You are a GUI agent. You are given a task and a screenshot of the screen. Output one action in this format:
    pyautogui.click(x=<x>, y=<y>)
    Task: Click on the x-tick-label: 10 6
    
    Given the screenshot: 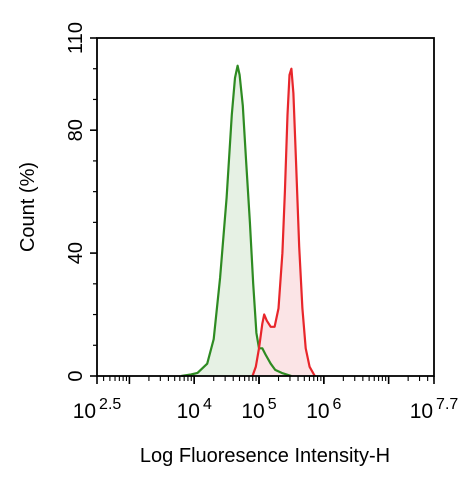 What is the action you would take?
    pyautogui.click(x=323, y=409)
    